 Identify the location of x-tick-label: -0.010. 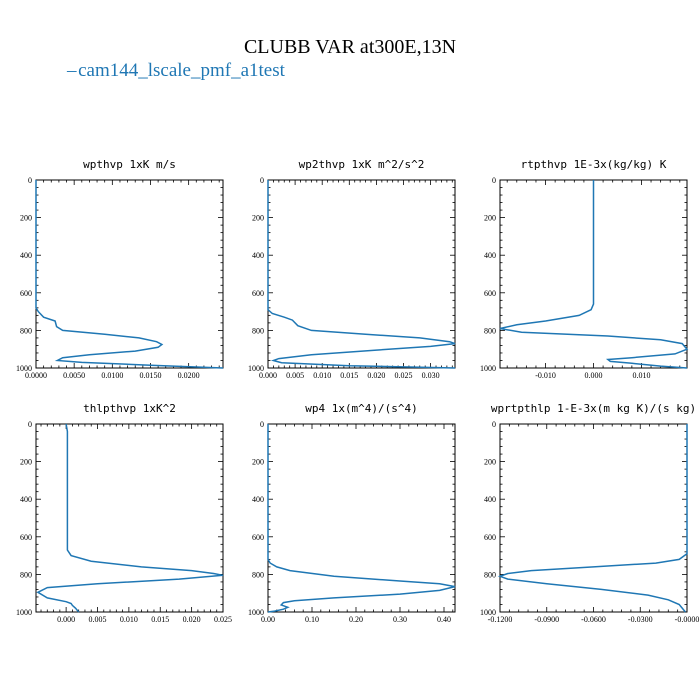
(545, 375).